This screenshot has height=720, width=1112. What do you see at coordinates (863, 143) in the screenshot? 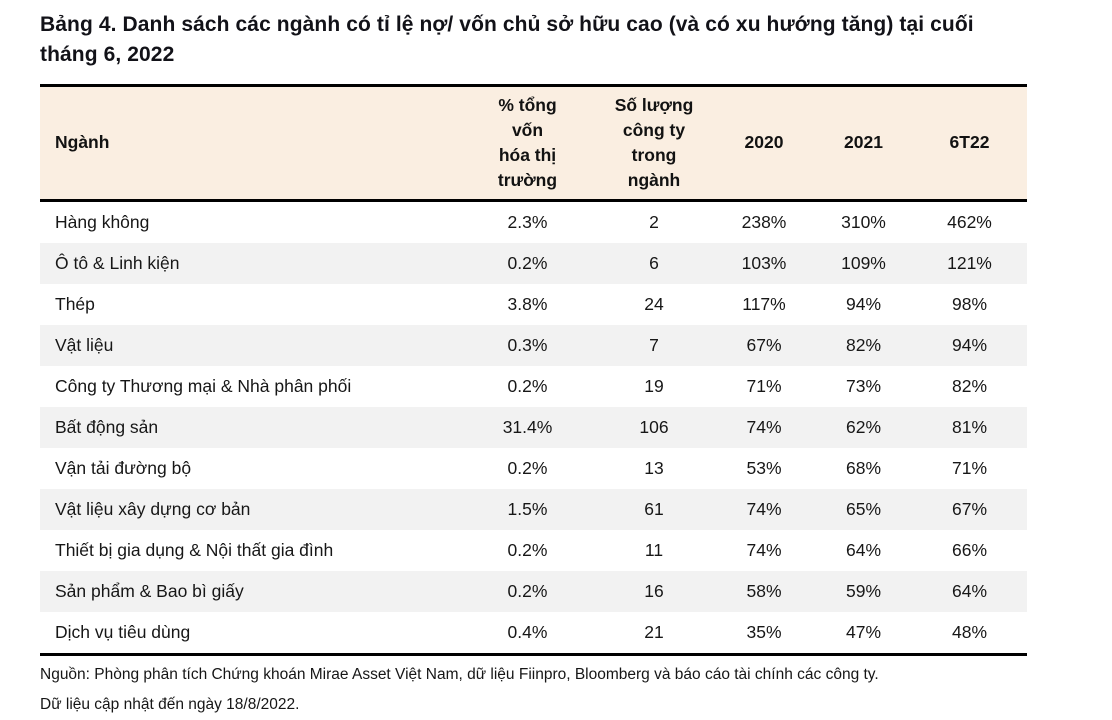
I see `col-header-2021: 2021` at bounding box center [863, 143].